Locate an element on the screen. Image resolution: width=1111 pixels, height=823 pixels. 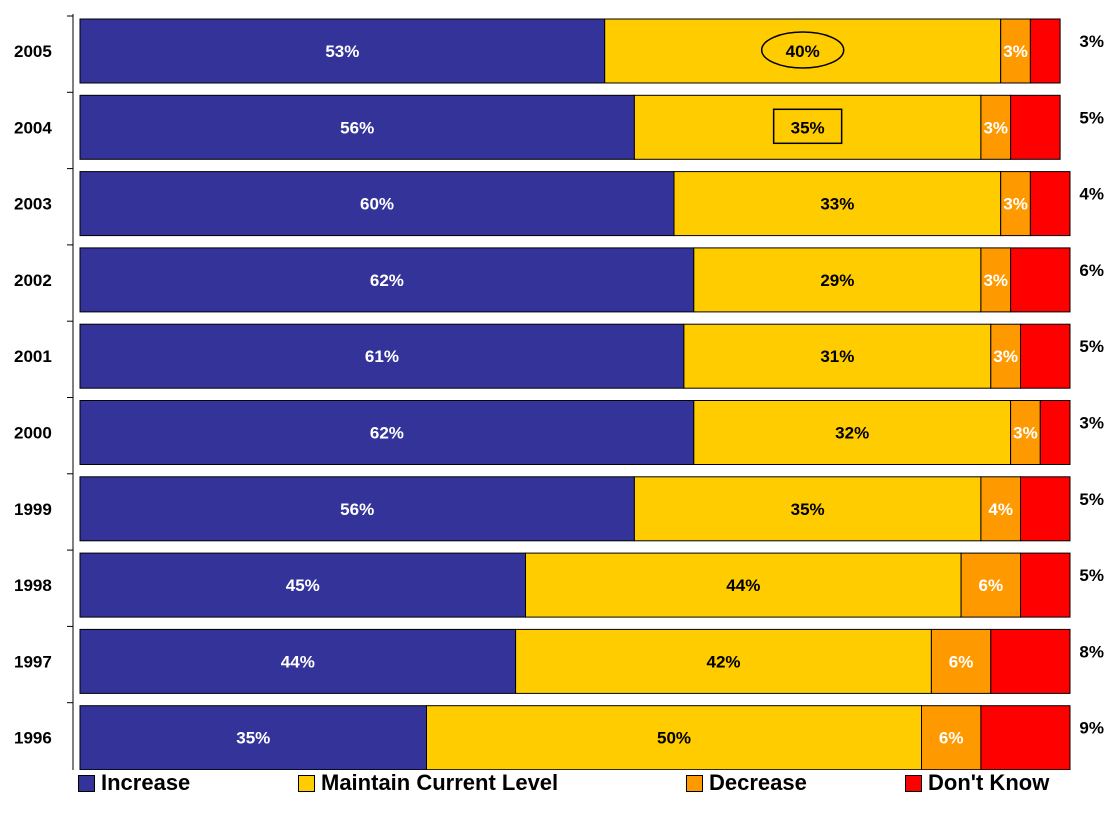
data-label-maintain-current-level: 29% is located at coordinates (837, 280).